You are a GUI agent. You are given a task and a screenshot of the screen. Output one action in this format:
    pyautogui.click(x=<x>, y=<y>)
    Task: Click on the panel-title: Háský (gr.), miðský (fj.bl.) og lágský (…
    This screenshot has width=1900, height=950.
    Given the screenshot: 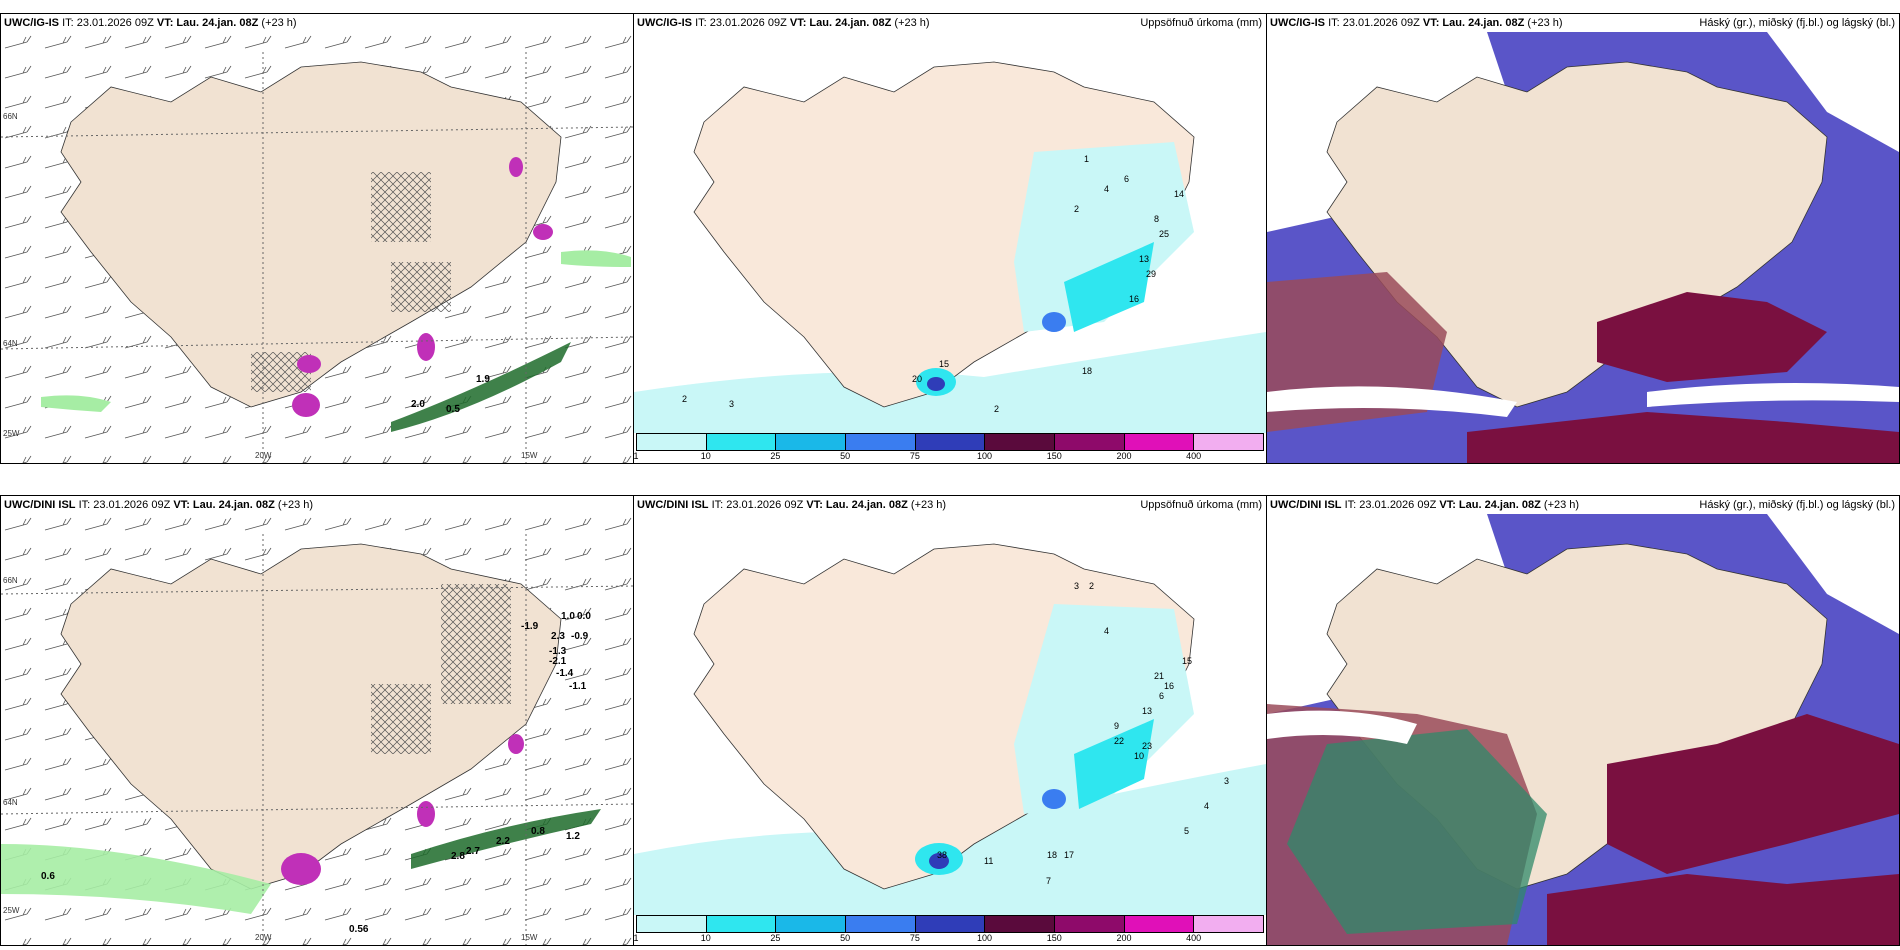 What is the action you would take?
    pyautogui.click(x=1797, y=505)
    